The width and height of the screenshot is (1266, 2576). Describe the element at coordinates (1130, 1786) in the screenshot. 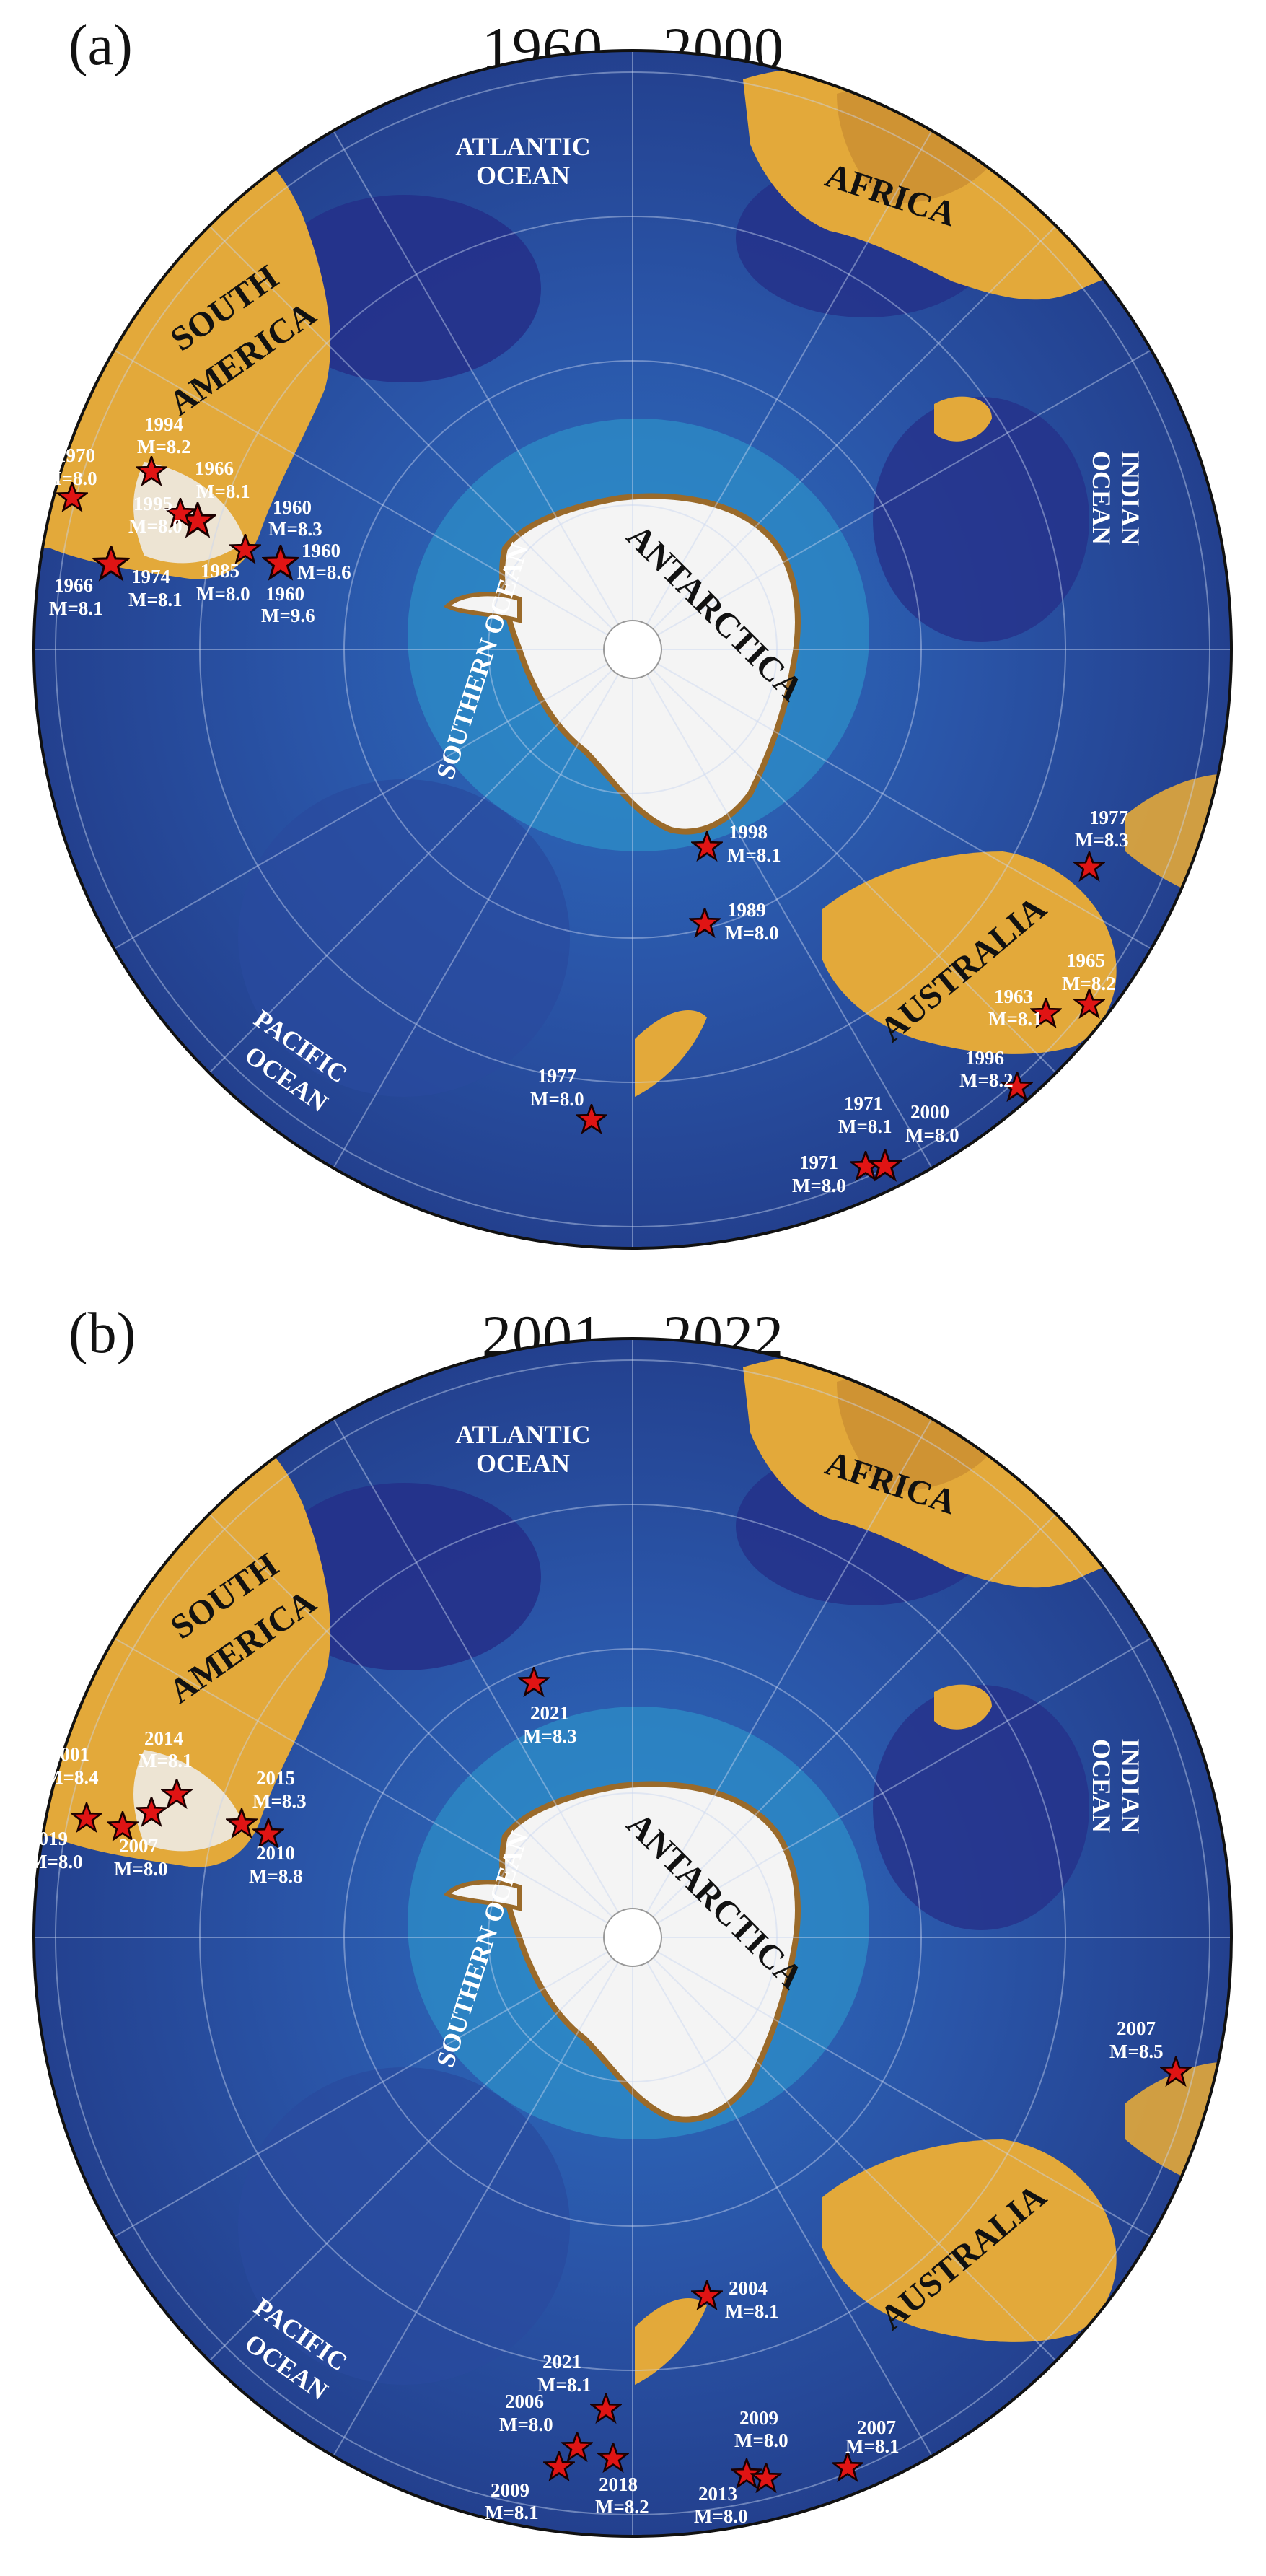

I see `indian-label: INDIAN` at that location.